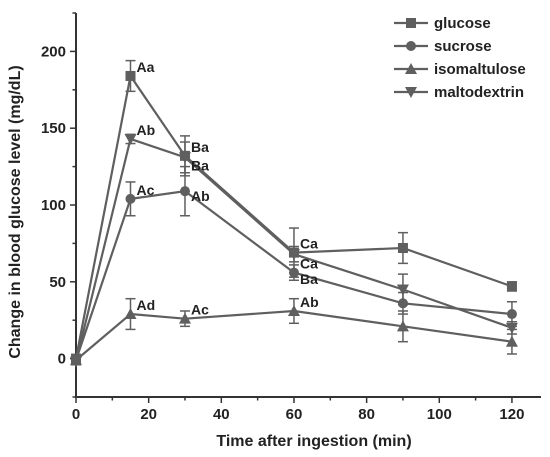 This screenshot has width=550, height=457. I want to click on legend-label: glucose, so click(462, 23).